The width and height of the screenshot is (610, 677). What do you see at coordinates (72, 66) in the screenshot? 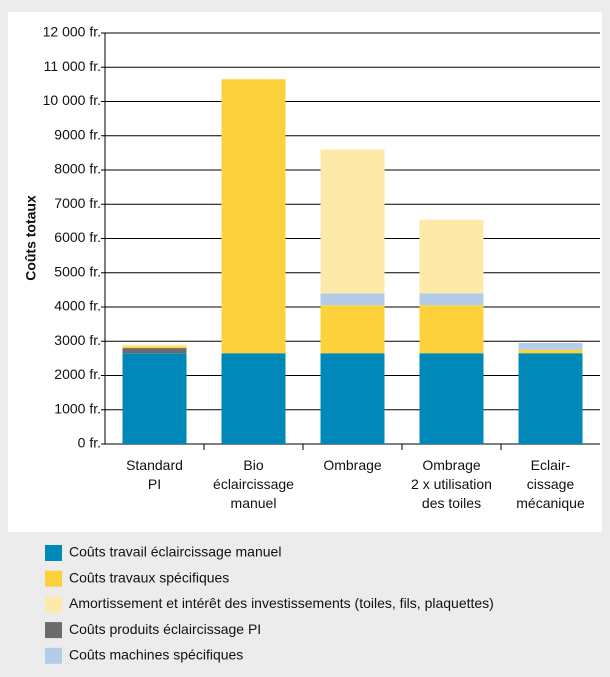
I see `y-tick-label: 11 000 fr.` at bounding box center [72, 66].